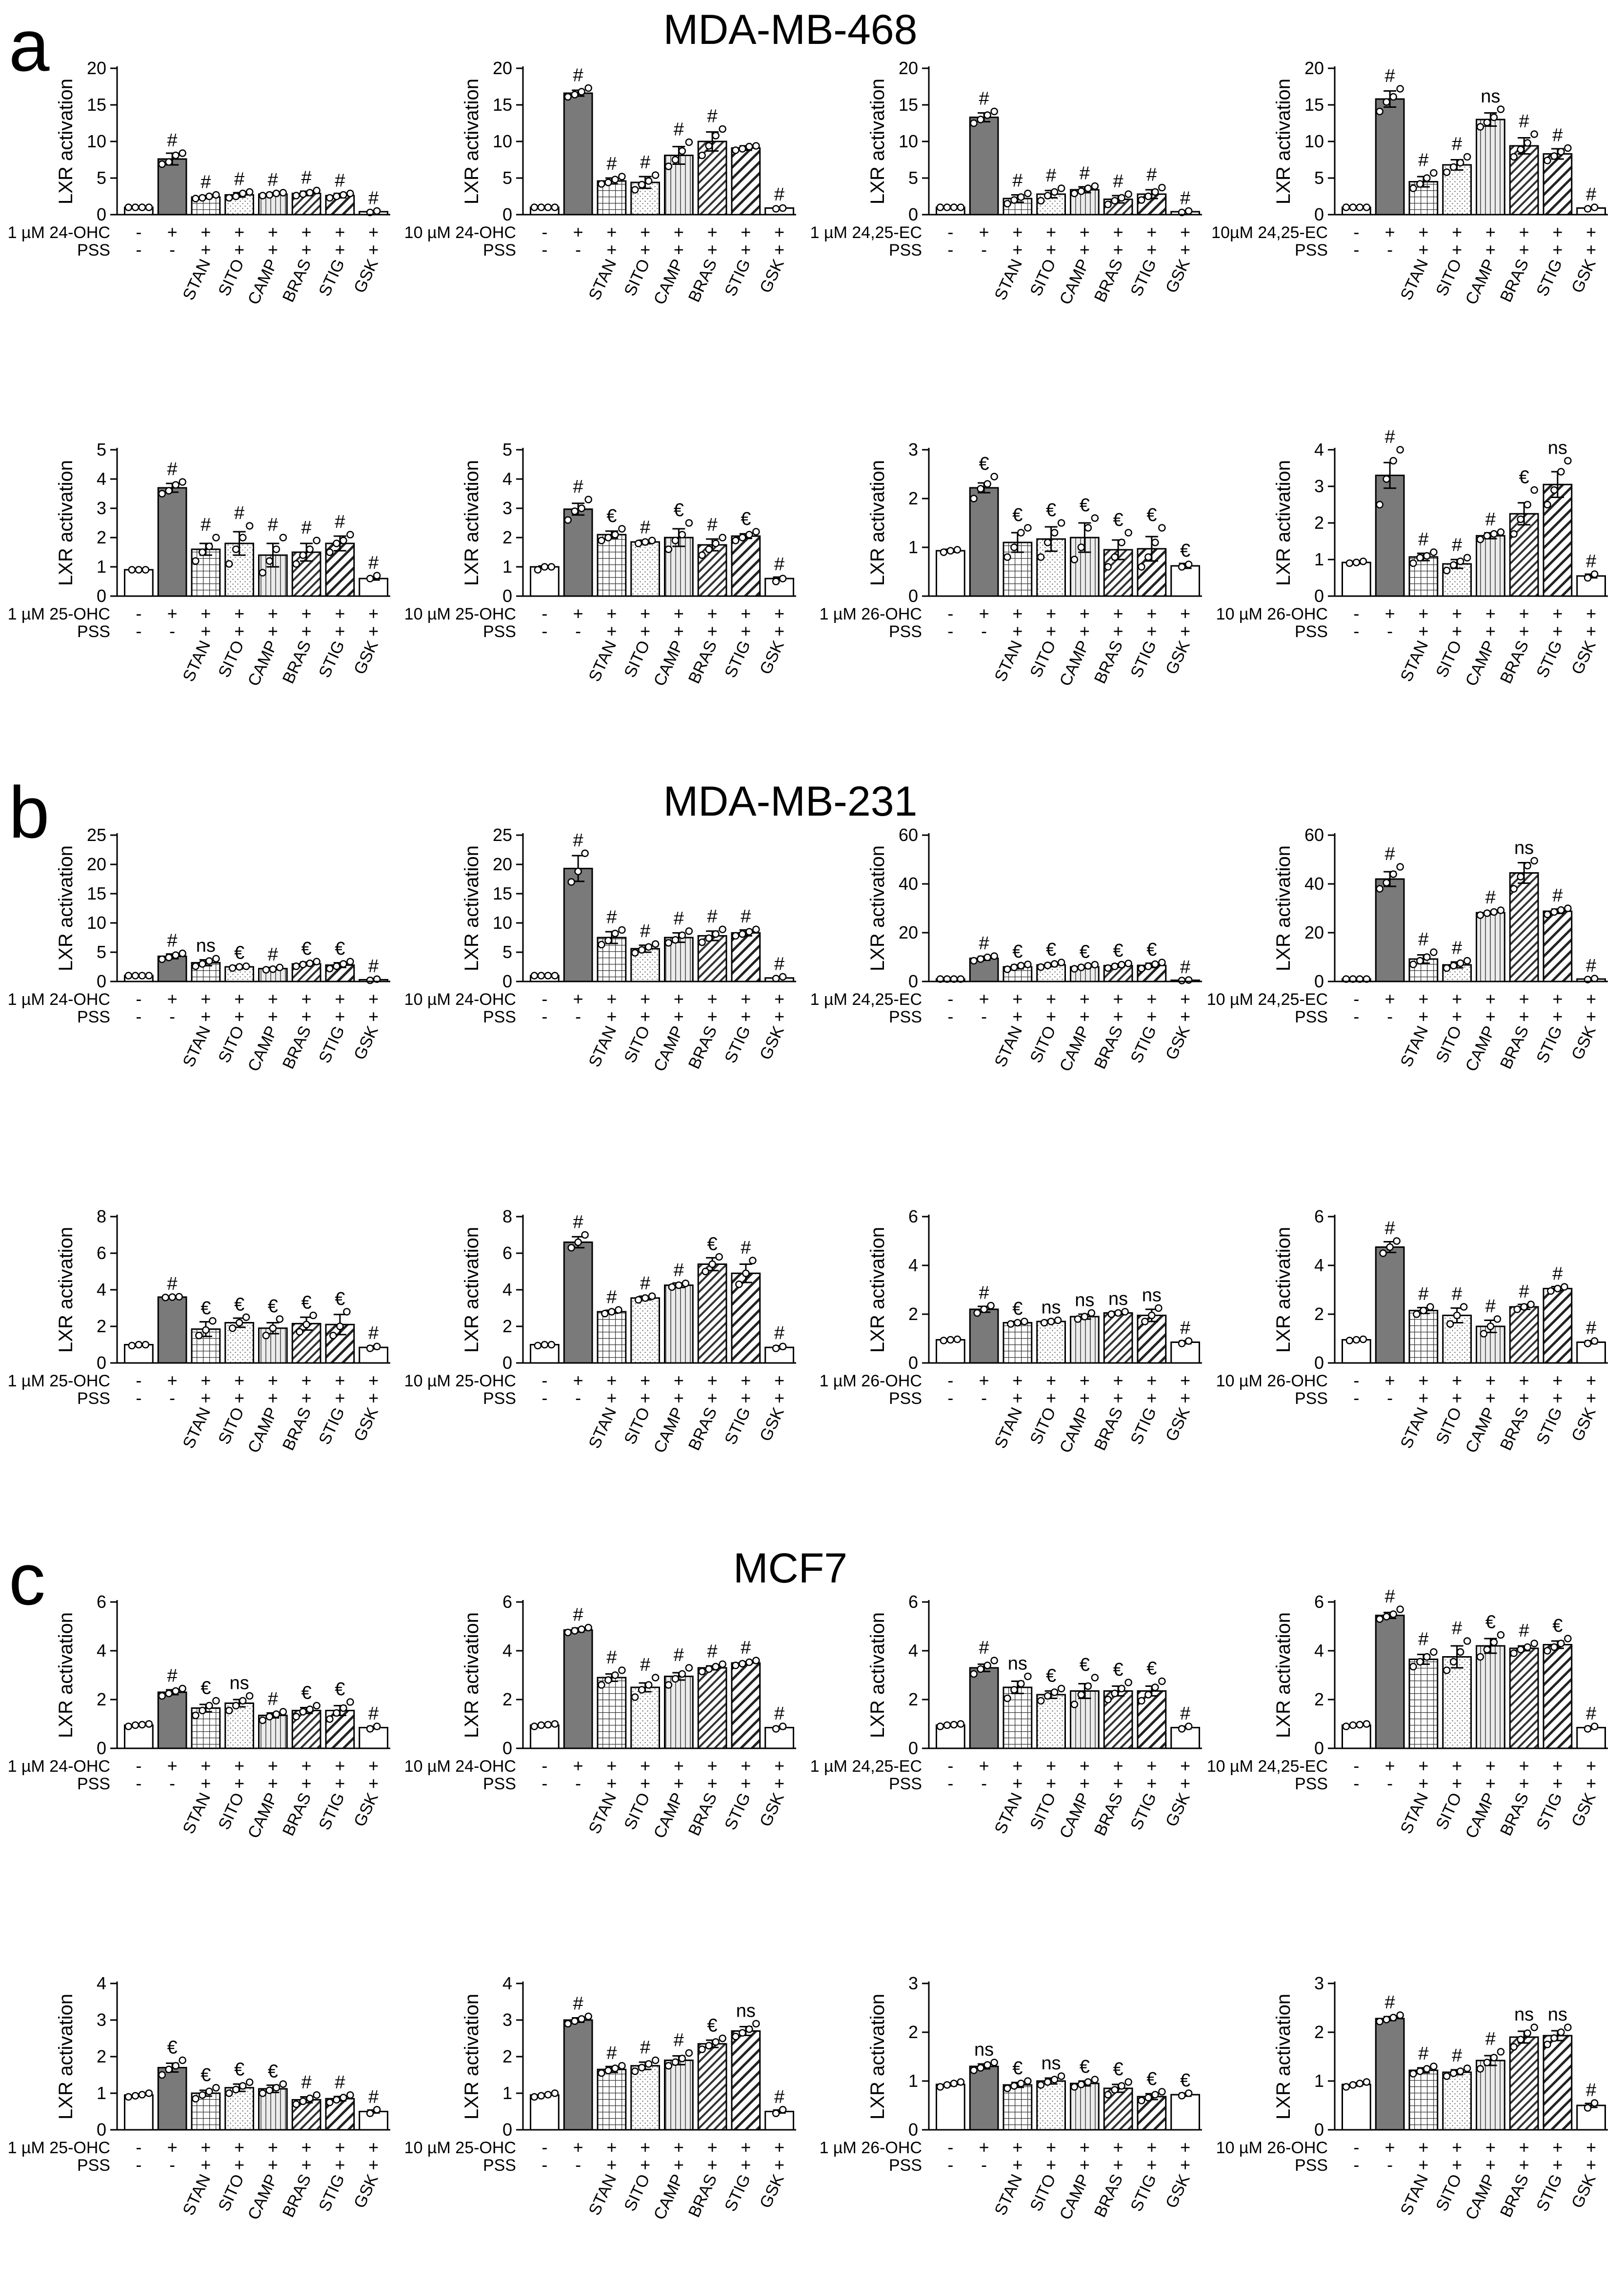  Describe the element at coordinates (332, 277) in the screenshot. I see `category-label: STIG` at that location.